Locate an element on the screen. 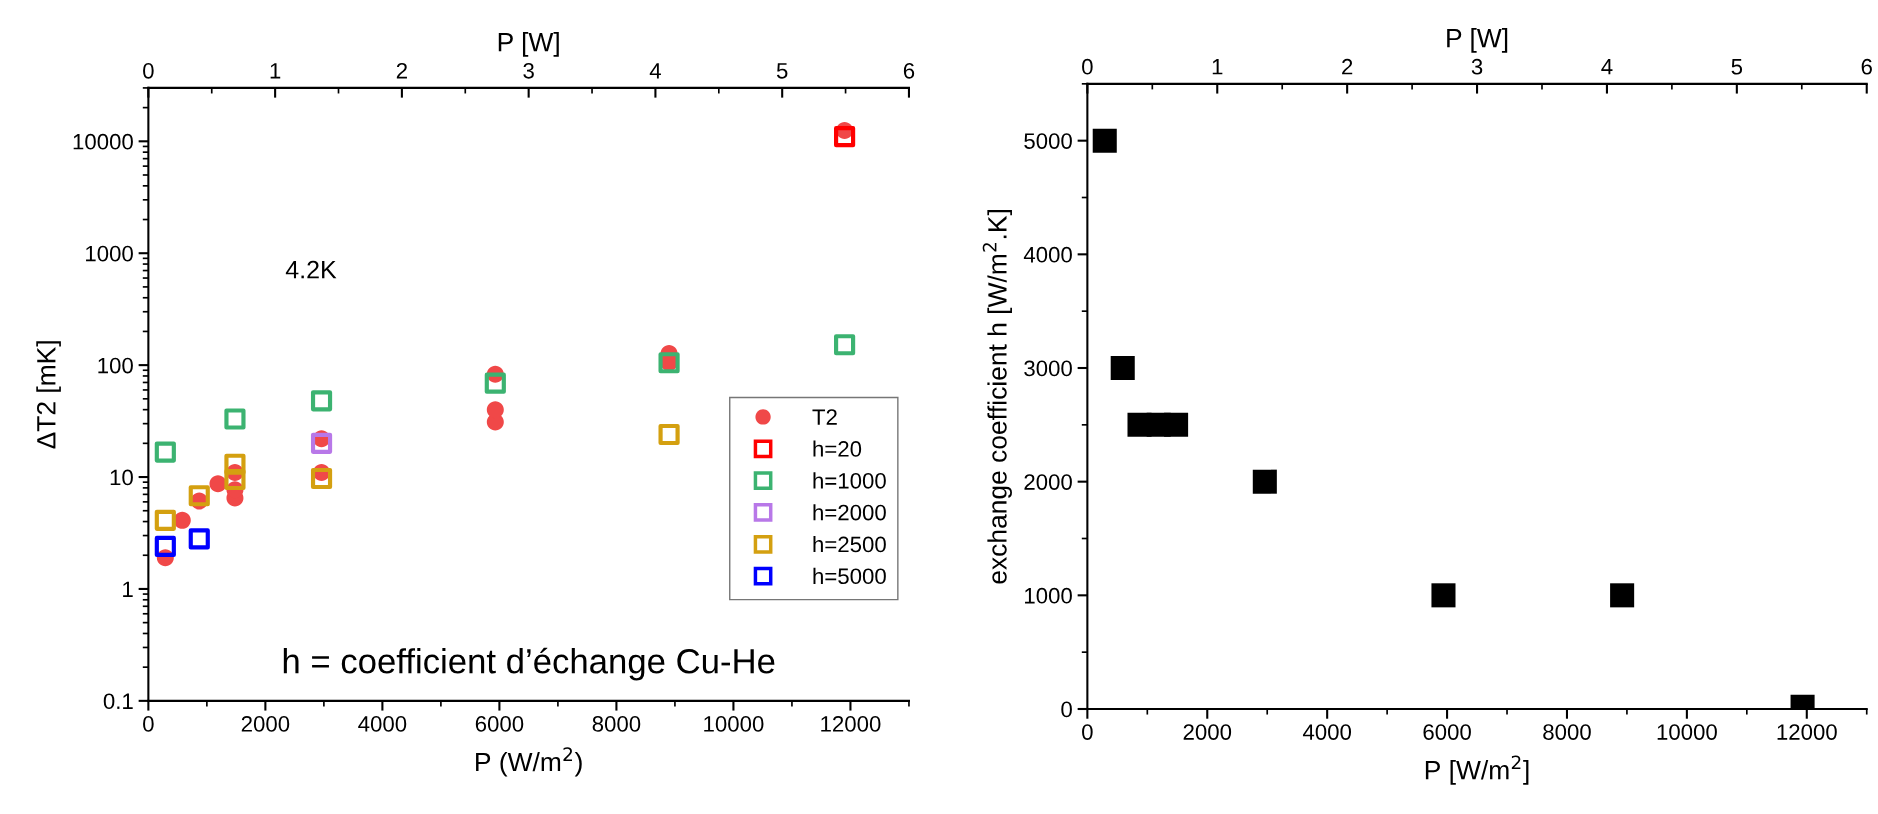 The image size is (1878, 814). y-tick-label: 2000 is located at coordinates (1048, 482).